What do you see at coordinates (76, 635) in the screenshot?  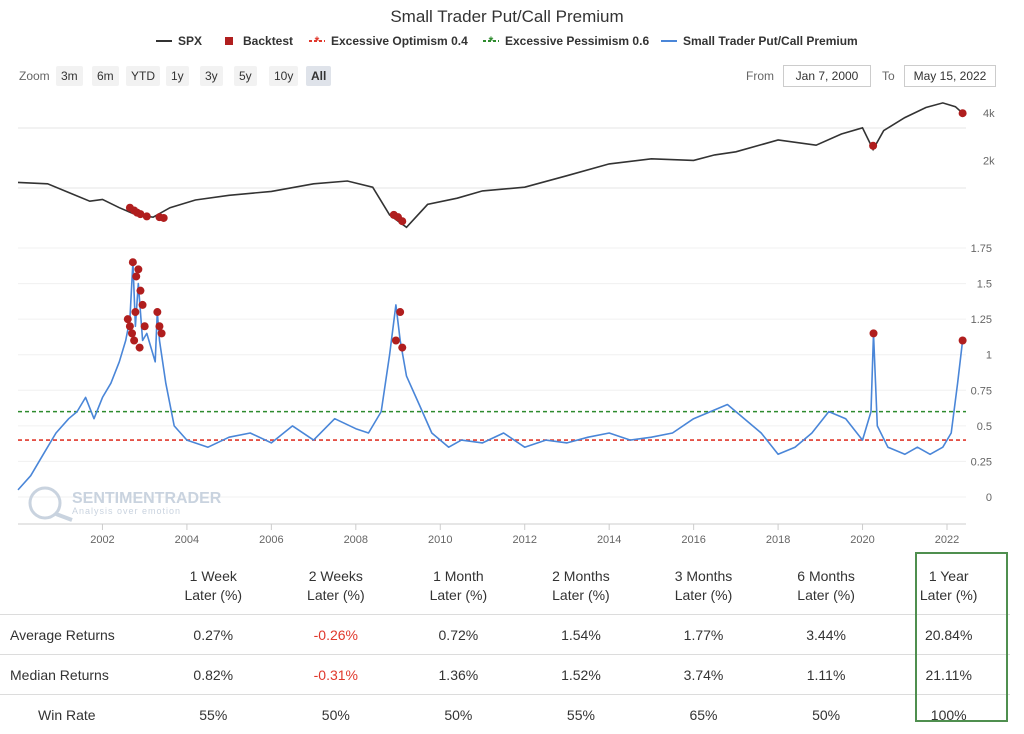 I see `row-label: Average Returns` at bounding box center [76, 635].